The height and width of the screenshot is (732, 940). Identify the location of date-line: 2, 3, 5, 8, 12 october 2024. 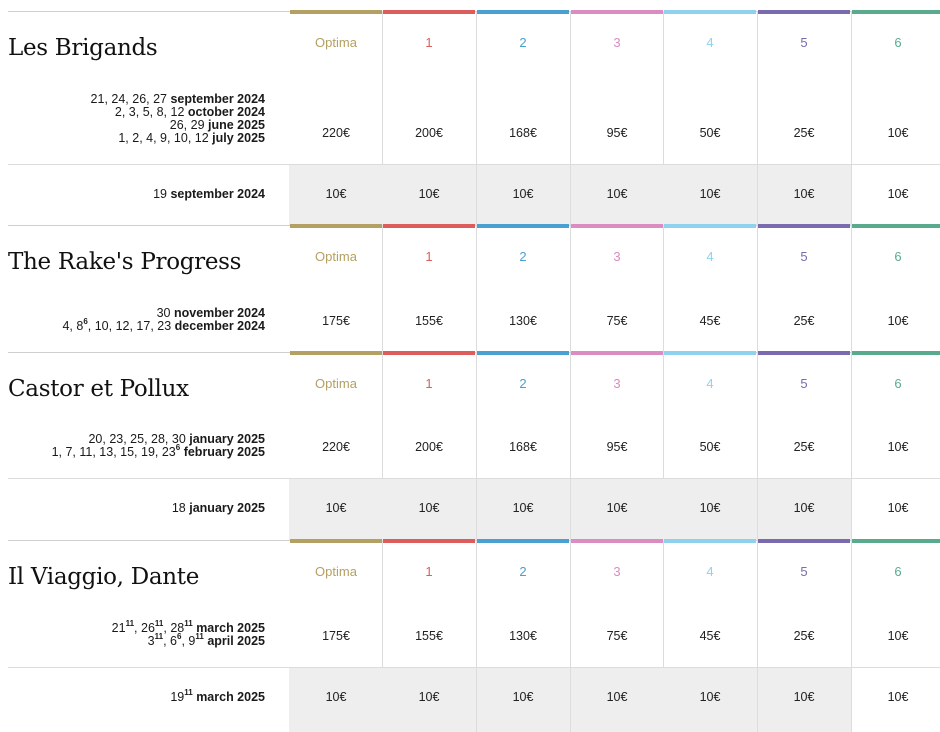
(178, 112).